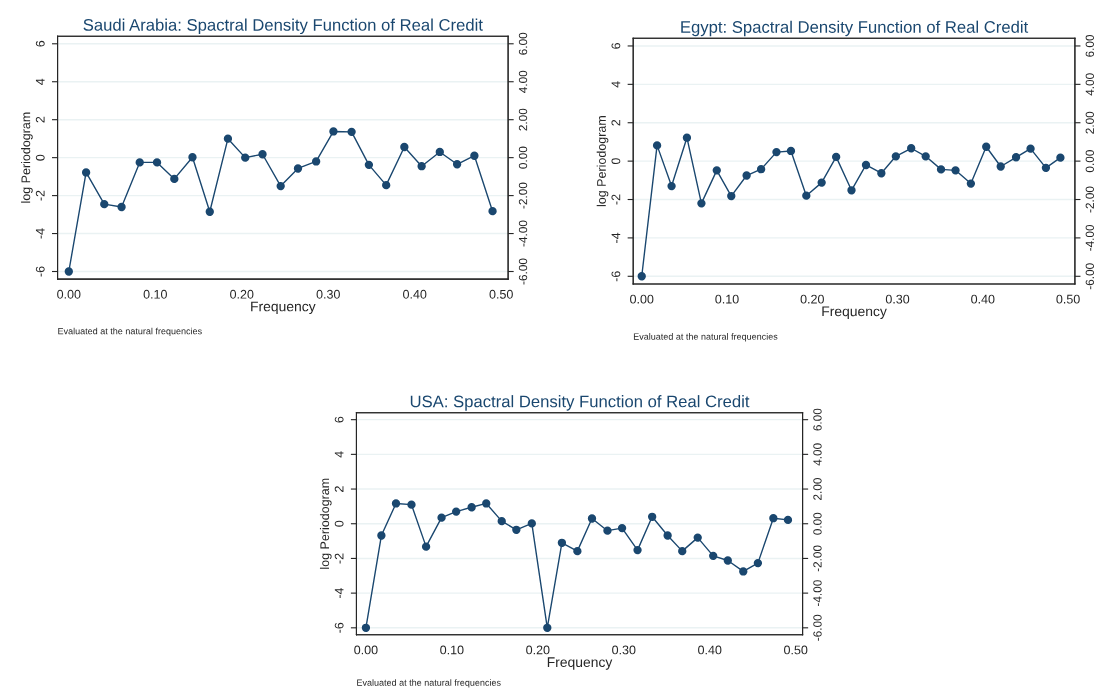 This screenshot has height=696, width=1107. Describe the element at coordinates (283, 308) in the screenshot. I see `x-axis-title: Frequency` at that location.